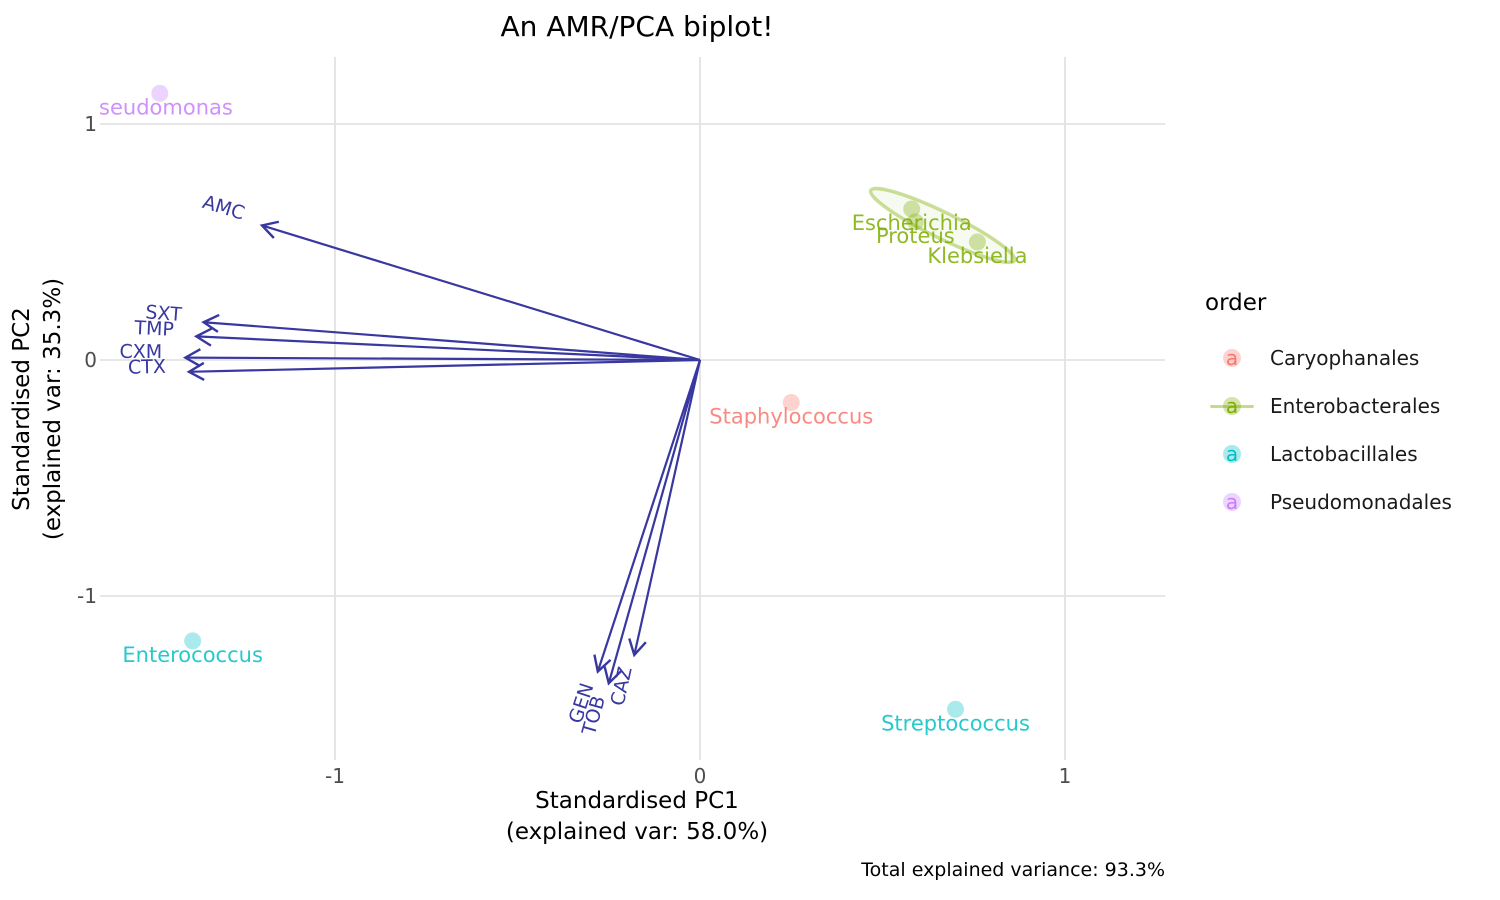  I want to click on y-axis-title-line2: (explained var: 35.3%), so click(53, 409).